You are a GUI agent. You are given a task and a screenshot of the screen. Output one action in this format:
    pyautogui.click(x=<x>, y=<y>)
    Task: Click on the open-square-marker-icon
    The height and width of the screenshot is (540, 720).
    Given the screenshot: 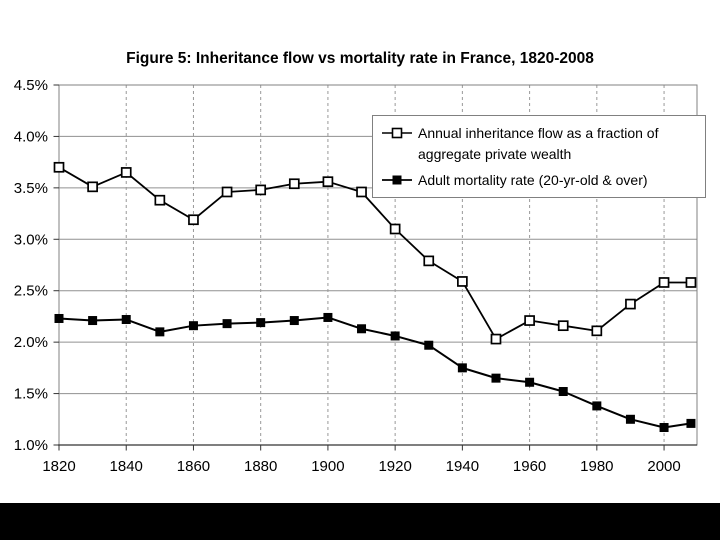 What is the action you would take?
    pyautogui.click(x=397, y=133)
    